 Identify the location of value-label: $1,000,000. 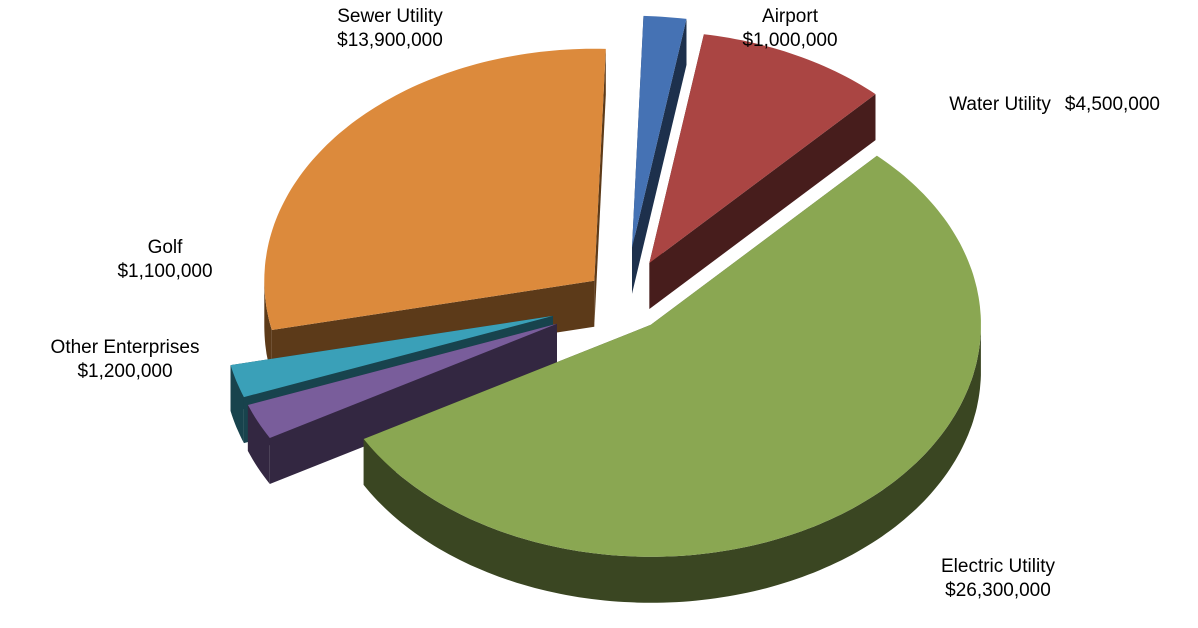
(789, 40).